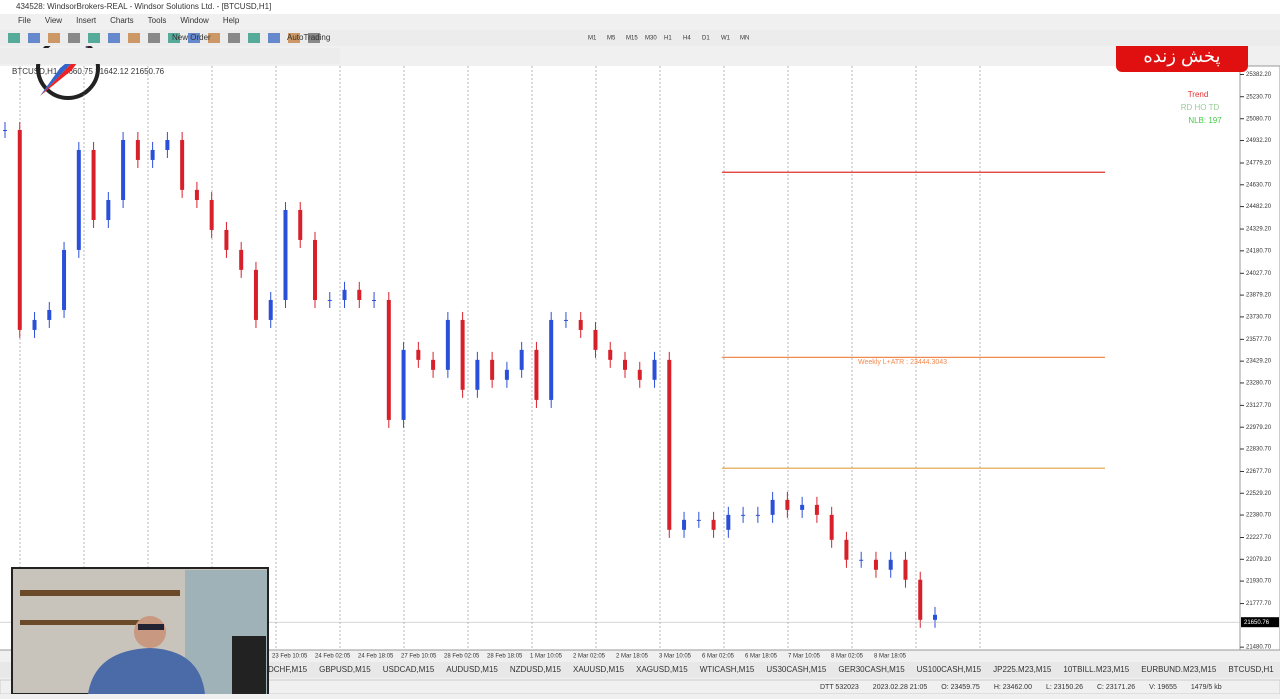  I want to click on symbol-tab: XAGUSD,M15, so click(662, 669).